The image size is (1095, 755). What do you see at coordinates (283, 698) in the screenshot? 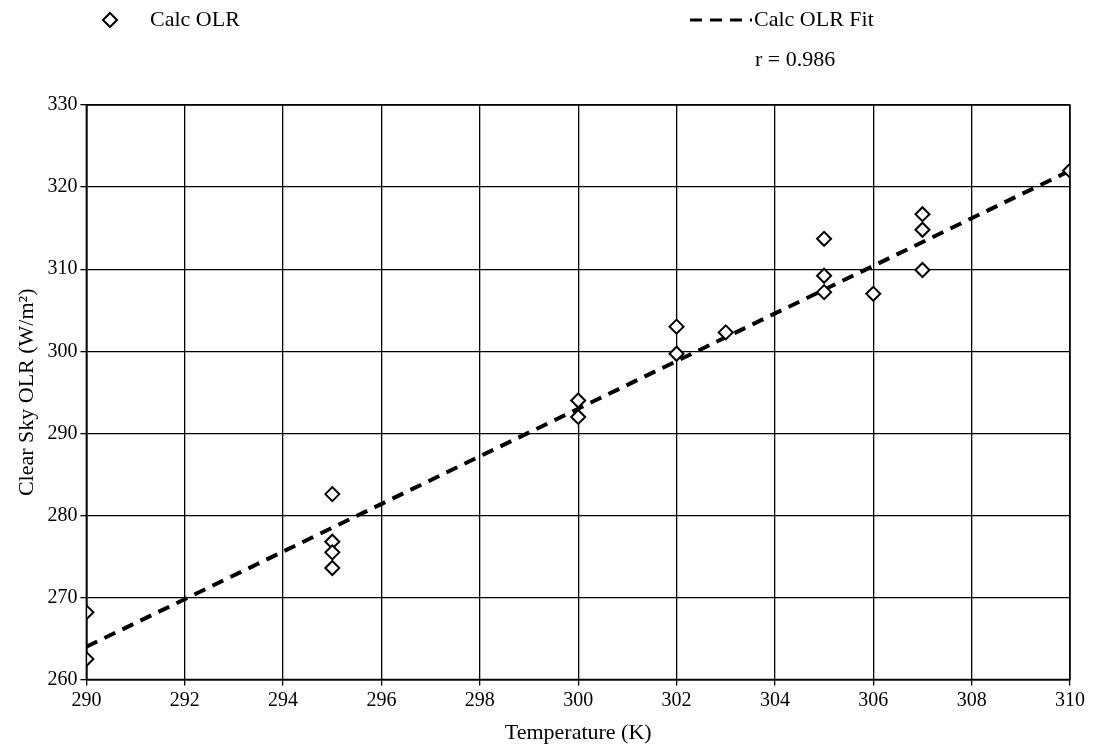
I see `x-tick-label: 294` at bounding box center [283, 698].